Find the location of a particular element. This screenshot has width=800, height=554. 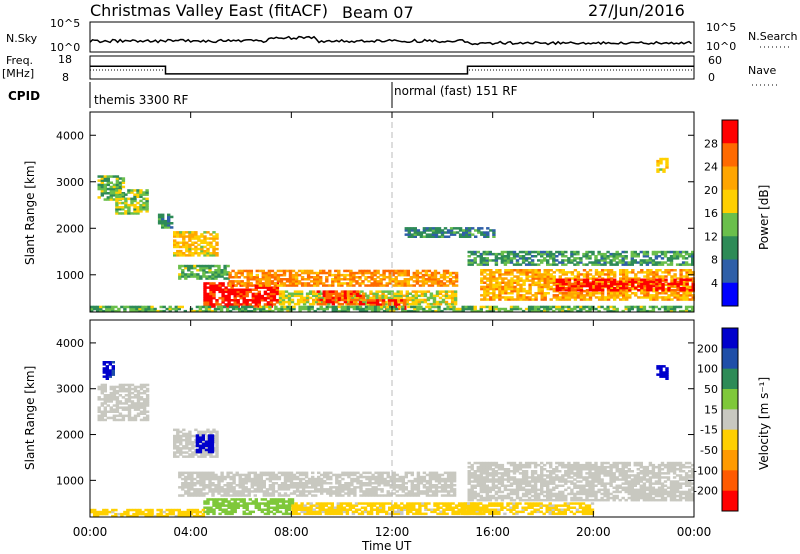

colorbar-swatch is located at coordinates (730, 178).